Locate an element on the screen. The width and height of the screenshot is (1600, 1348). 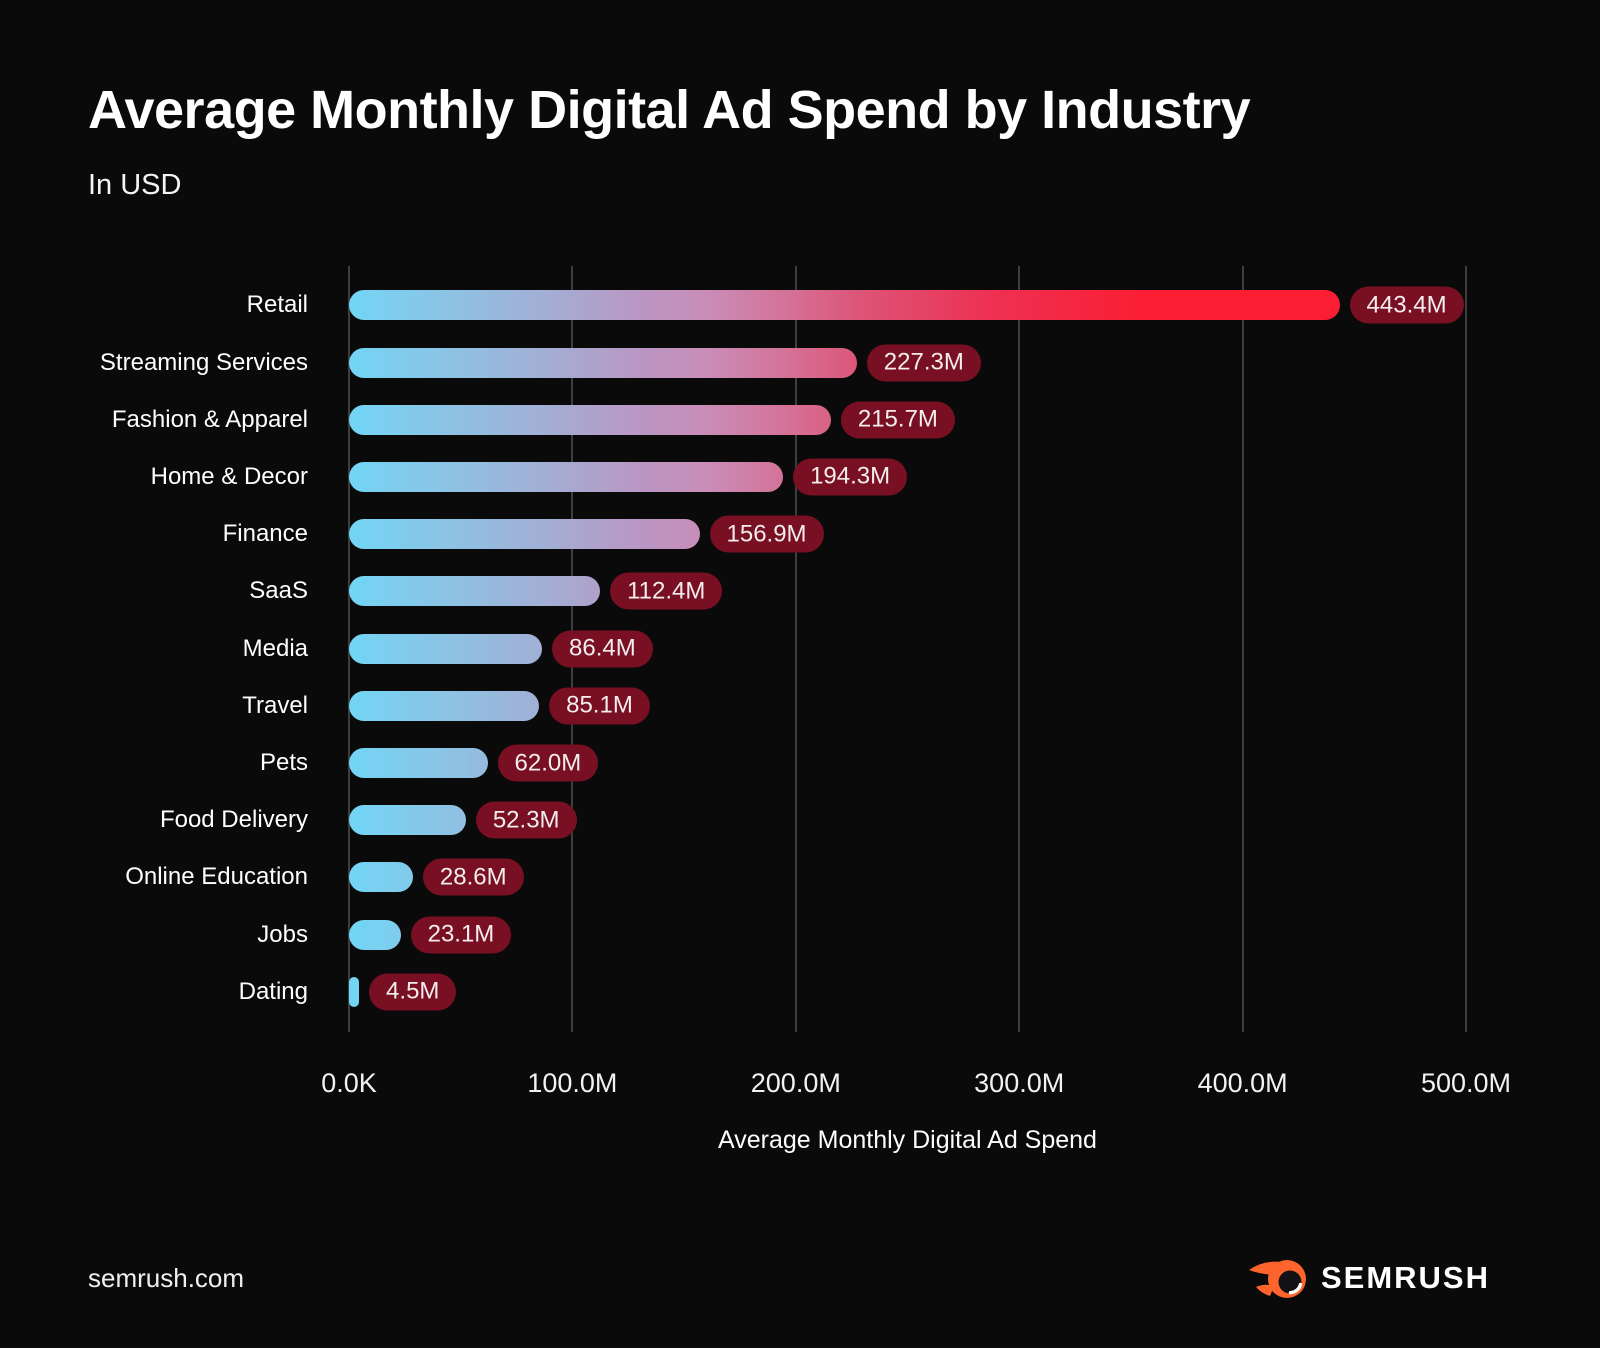
source-url: semrush.com is located at coordinates (166, 1277).